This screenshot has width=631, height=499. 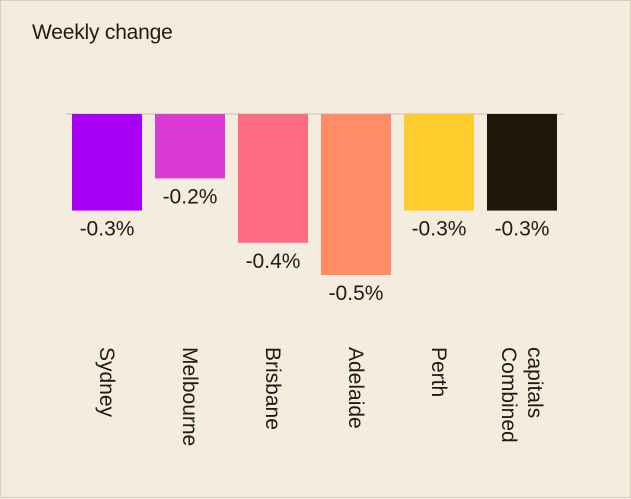 I want to click on bar-perth, so click(x=439, y=162).